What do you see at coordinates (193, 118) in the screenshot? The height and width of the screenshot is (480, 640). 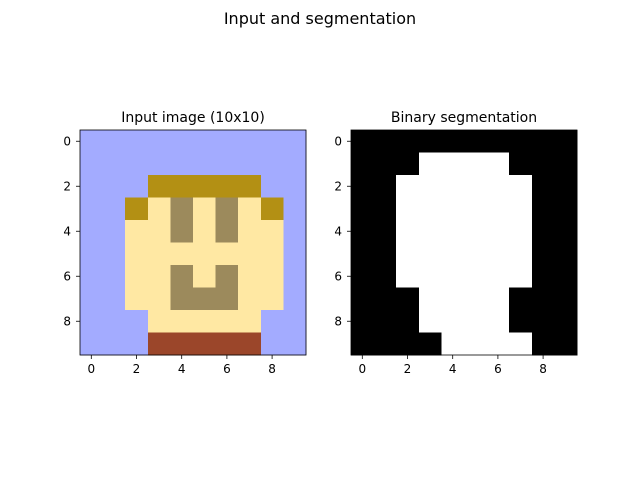 I see `panel-title: Input image (10x10)` at bounding box center [193, 118].